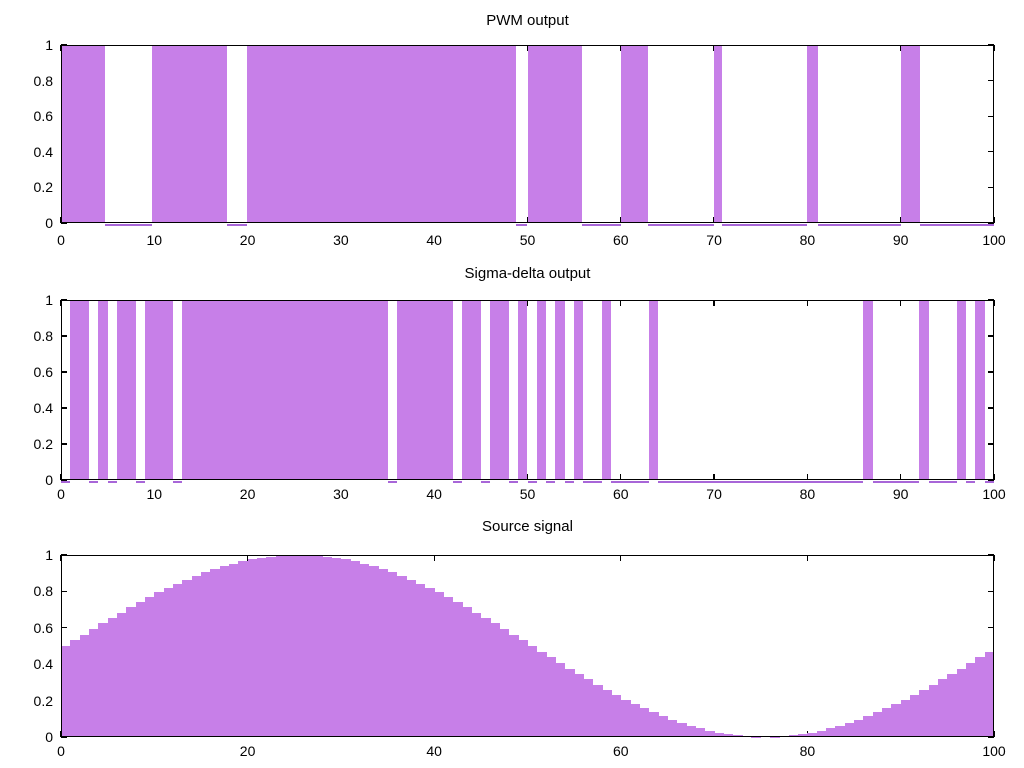  Describe the element at coordinates (43, 627) in the screenshot. I see `y-tick-label: 0.6` at that location.